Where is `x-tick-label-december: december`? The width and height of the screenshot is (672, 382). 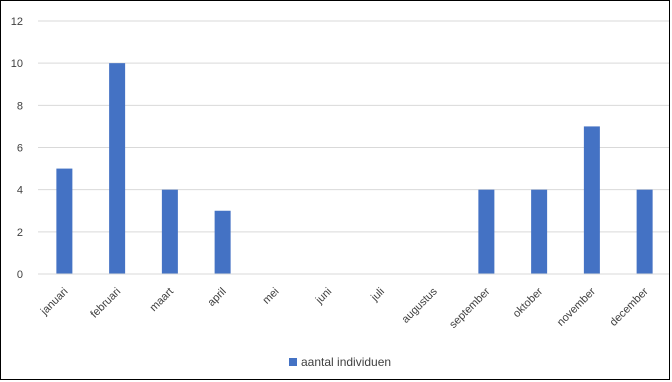 x-tick-label-december: december is located at coordinates (629, 306).